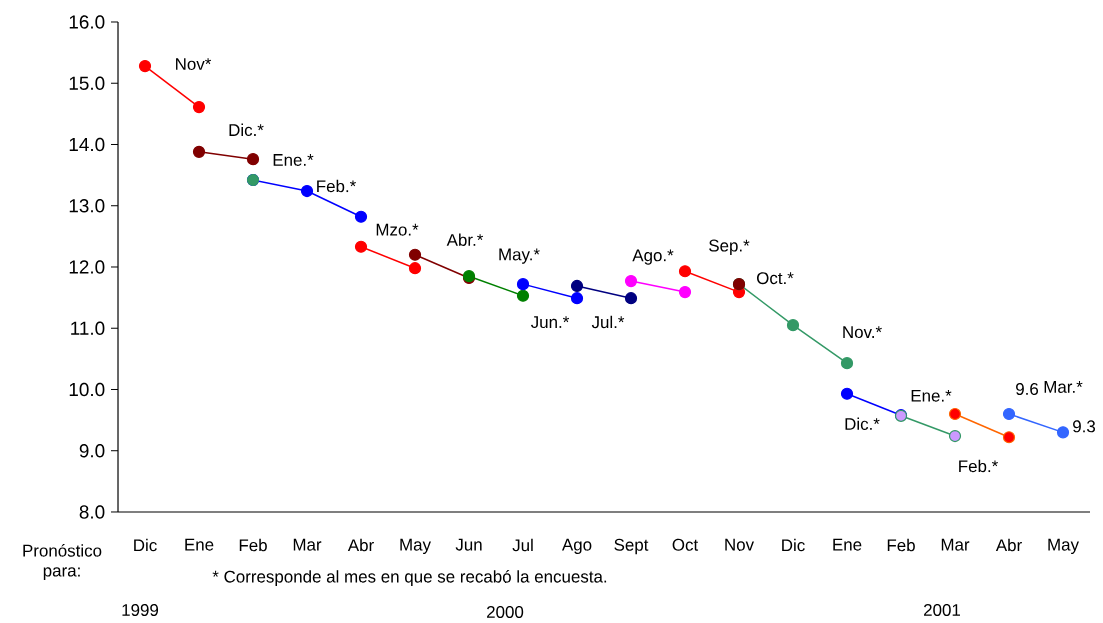 This screenshot has height=623, width=1103. What do you see at coordinates (505, 611) in the screenshot?
I see `text: 2000` at bounding box center [505, 611].